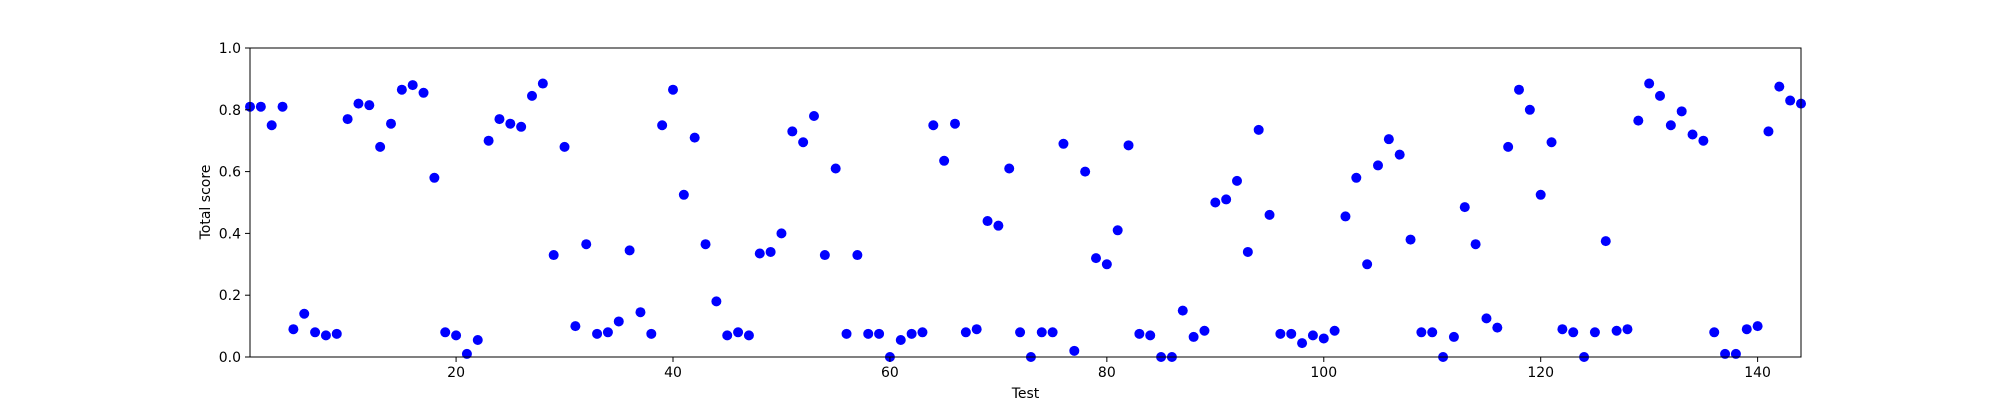  What do you see at coordinates (230, 234) in the screenshot?
I see `y-tick-label: 0.4` at bounding box center [230, 234].